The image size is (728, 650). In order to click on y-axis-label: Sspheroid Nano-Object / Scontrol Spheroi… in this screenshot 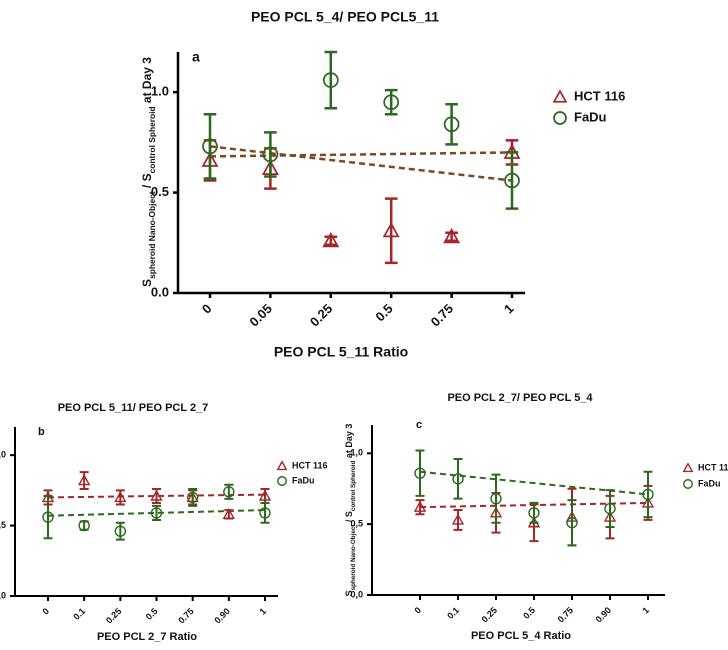, I will do `click(148, 172)`.